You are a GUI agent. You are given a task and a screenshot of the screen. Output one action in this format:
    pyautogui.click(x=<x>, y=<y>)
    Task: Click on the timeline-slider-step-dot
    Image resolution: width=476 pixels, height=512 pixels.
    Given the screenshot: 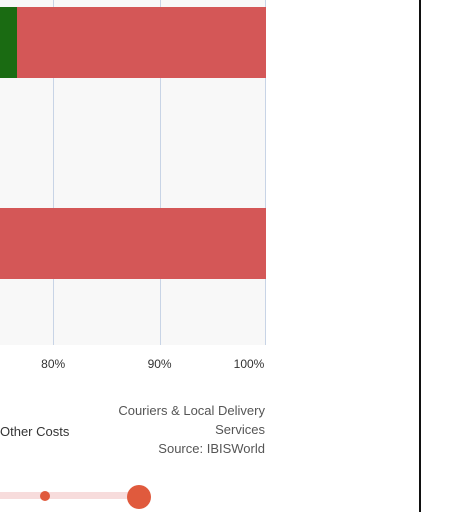 What is the action you would take?
    pyautogui.click(x=45, y=496)
    